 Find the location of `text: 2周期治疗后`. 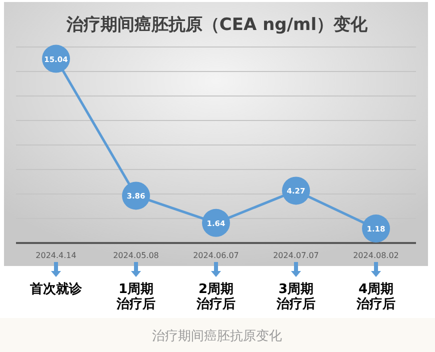

text: 2周期治疗后 is located at coordinates (216, 297).